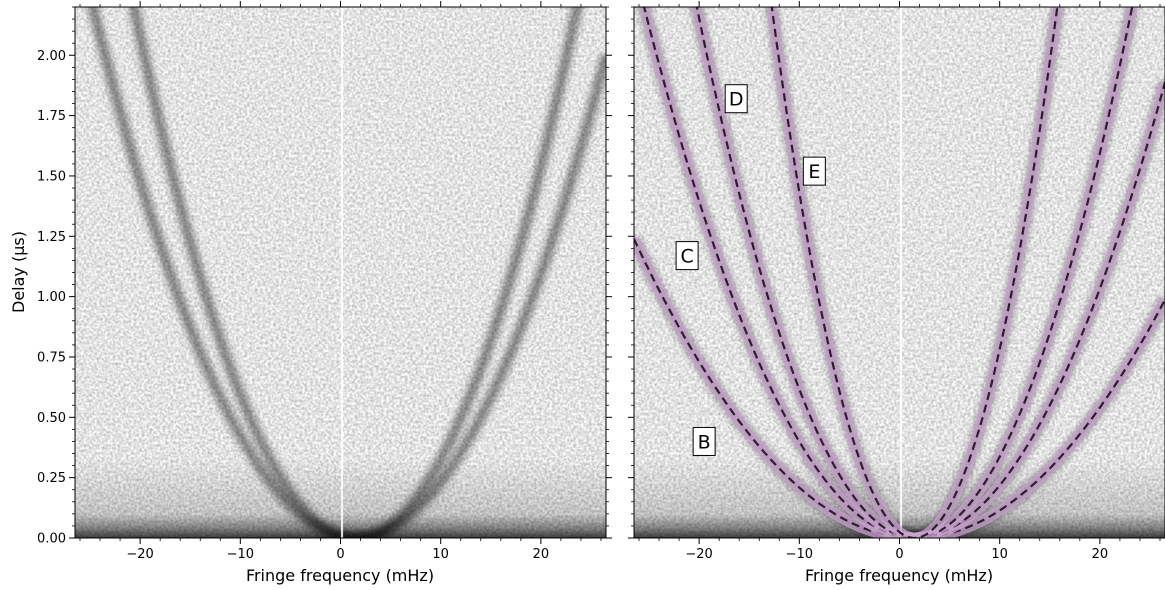 This screenshot has width=1165, height=590. I want to click on curve-label-text: E, so click(814, 172).